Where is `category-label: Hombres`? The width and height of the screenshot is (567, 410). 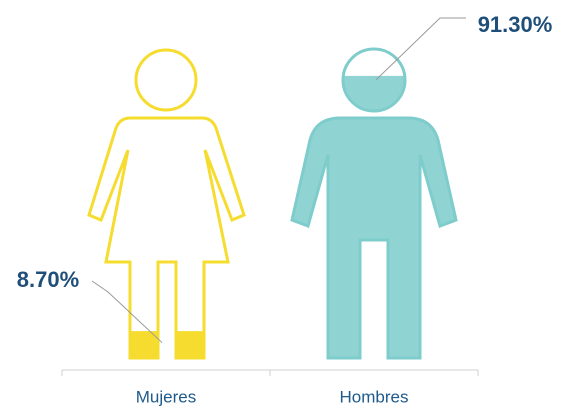
category-label: Hombres is located at coordinates (374, 396).